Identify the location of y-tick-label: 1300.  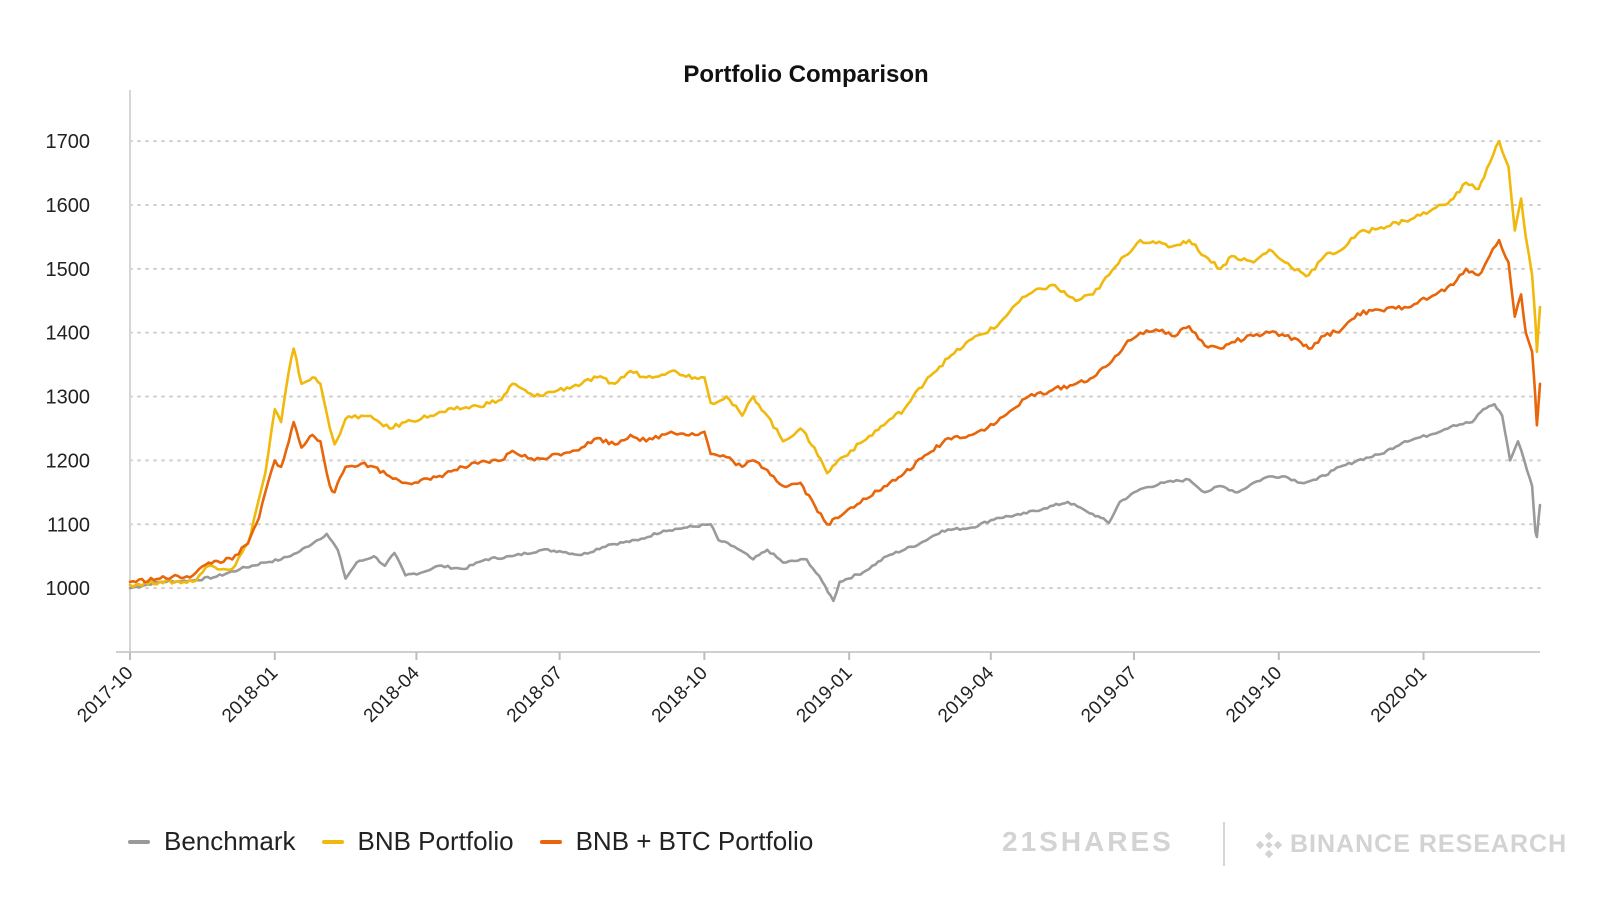
(68, 398).